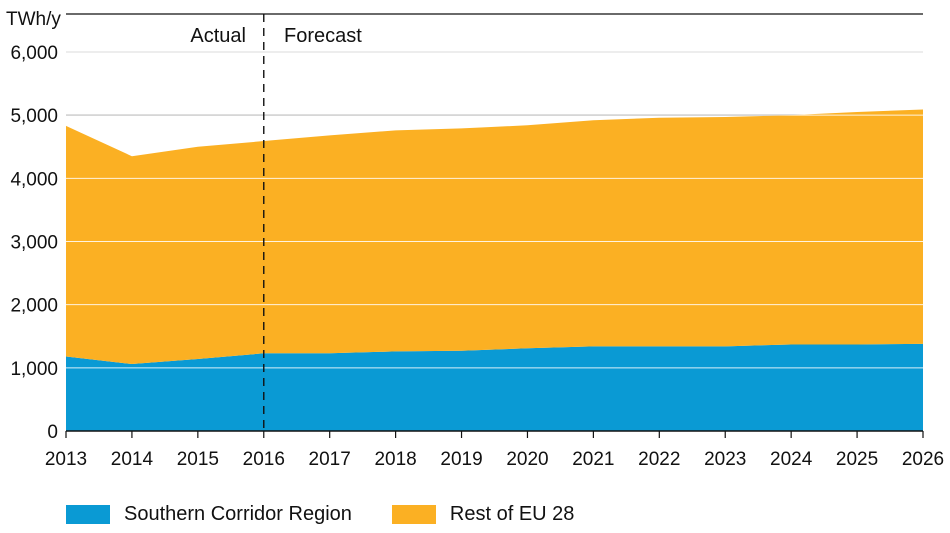  Describe the element at coordinates (791, 459) in the screenshot. I see `x-tick-label: 2024` at that location.